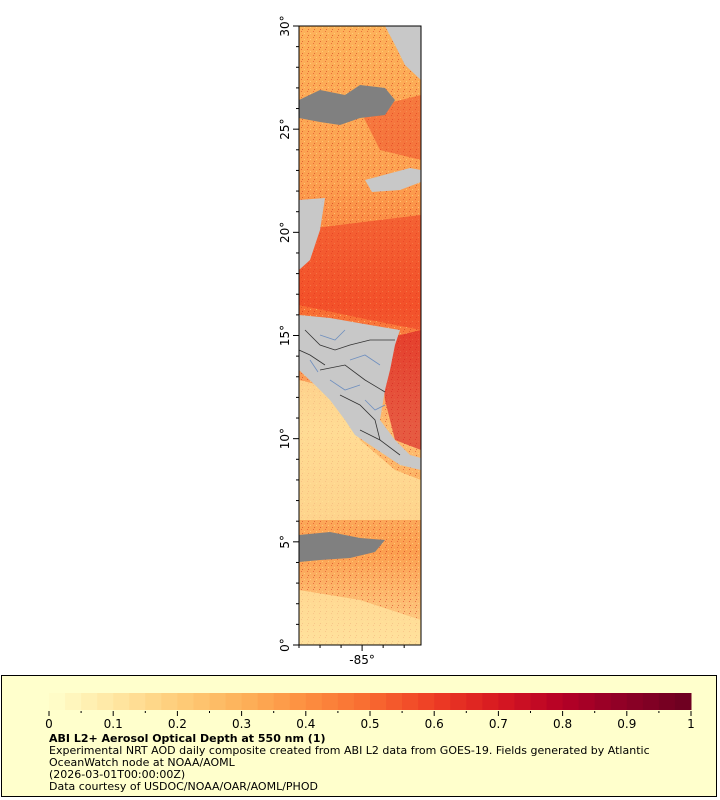 This screenshot has height=800, width=720. Describe the element at coordinates (285, 335) in the screenshot. I see `lat-tick-label: 15°` at that location.